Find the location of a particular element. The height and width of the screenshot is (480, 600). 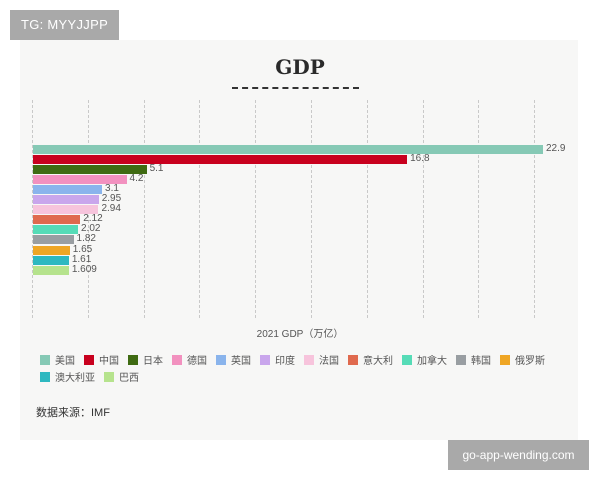

bar-value-label: 1.609 is located at coordinates (84, 269).